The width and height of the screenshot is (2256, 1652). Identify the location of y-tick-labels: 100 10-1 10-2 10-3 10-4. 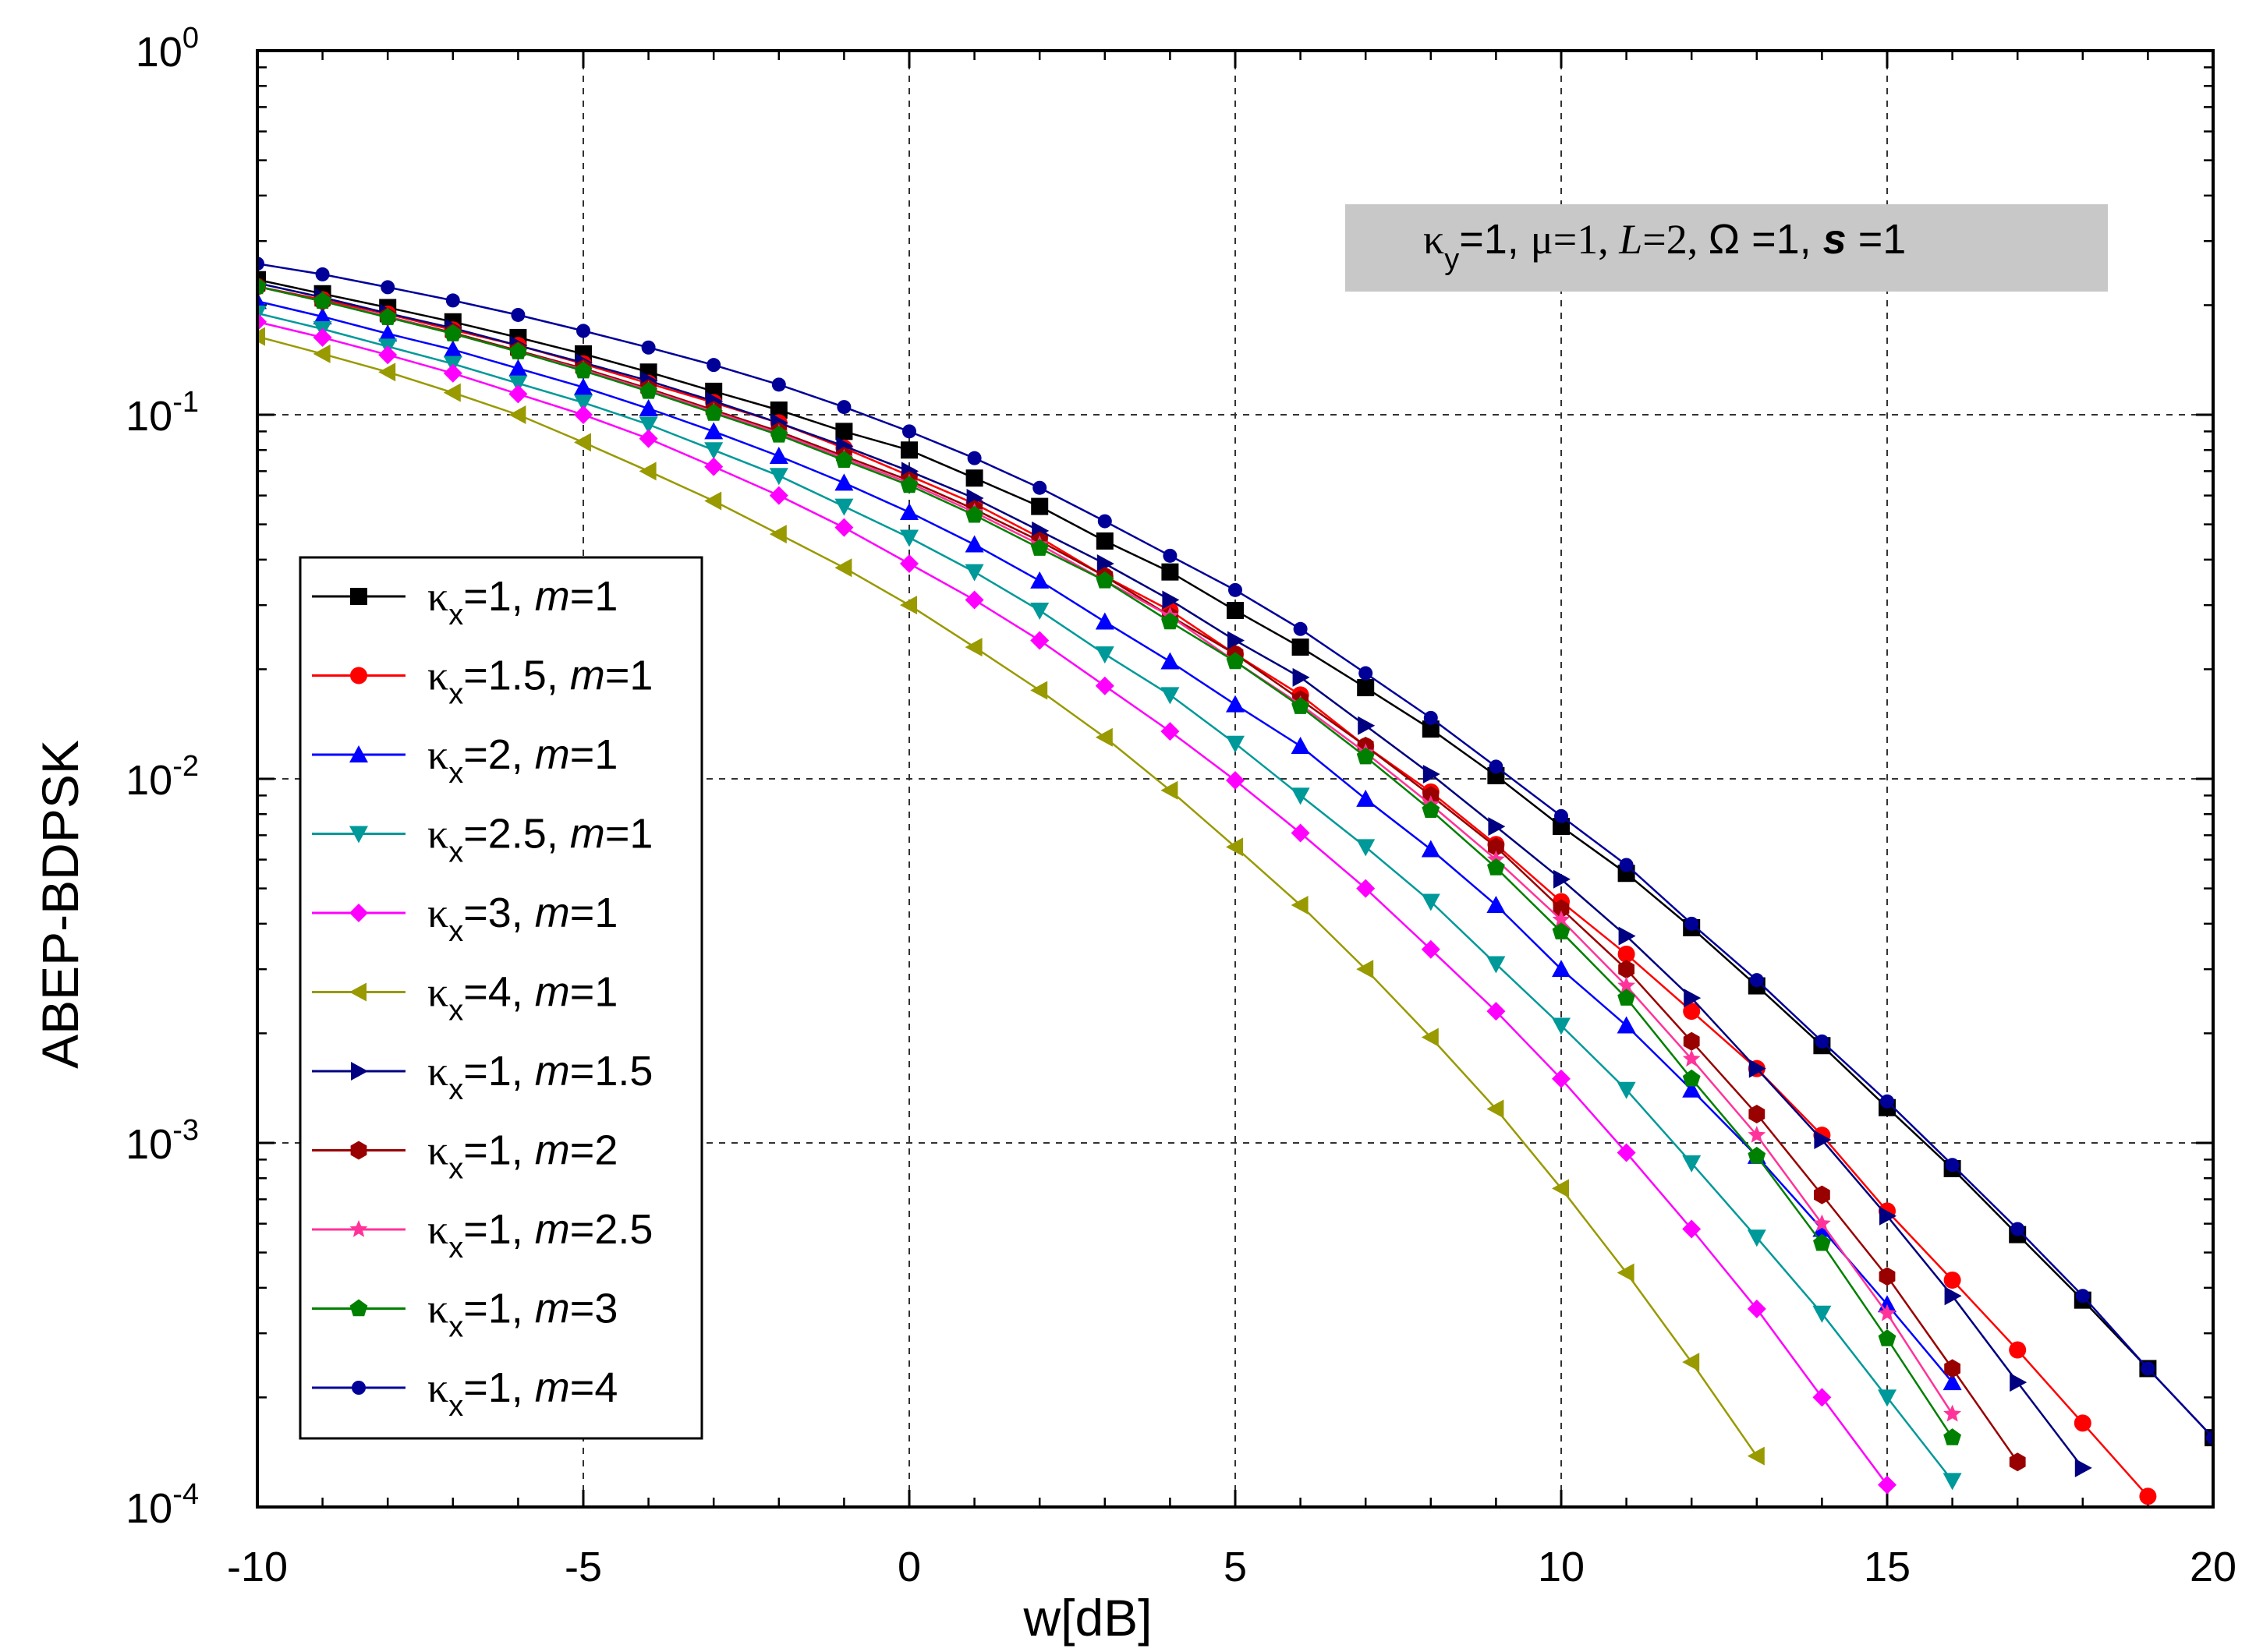
(162, 777).